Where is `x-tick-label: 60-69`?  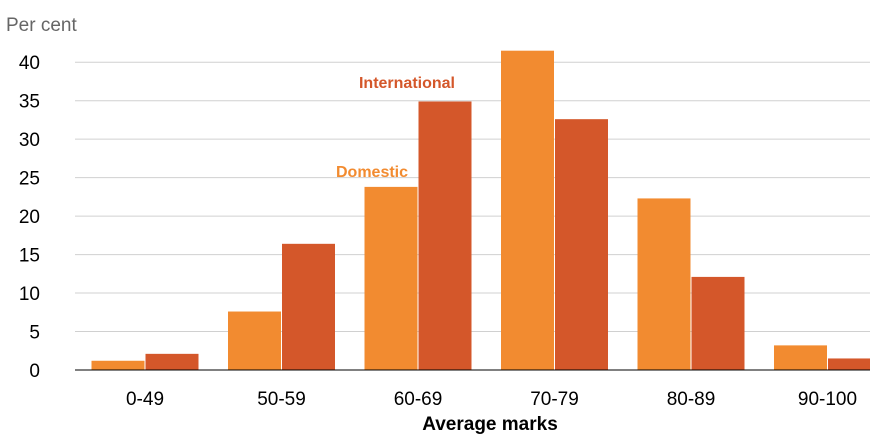
x-tick-label: 60-69 is located at coordinates (418, 399).